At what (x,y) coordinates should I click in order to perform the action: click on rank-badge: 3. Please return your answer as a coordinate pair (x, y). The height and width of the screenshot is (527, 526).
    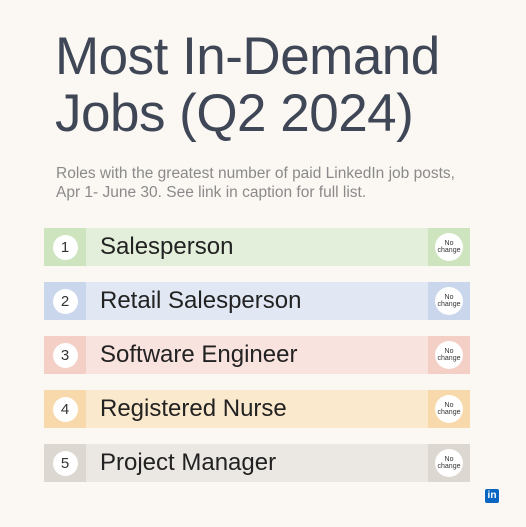
    Looking at the image, I should click on (65, 355).